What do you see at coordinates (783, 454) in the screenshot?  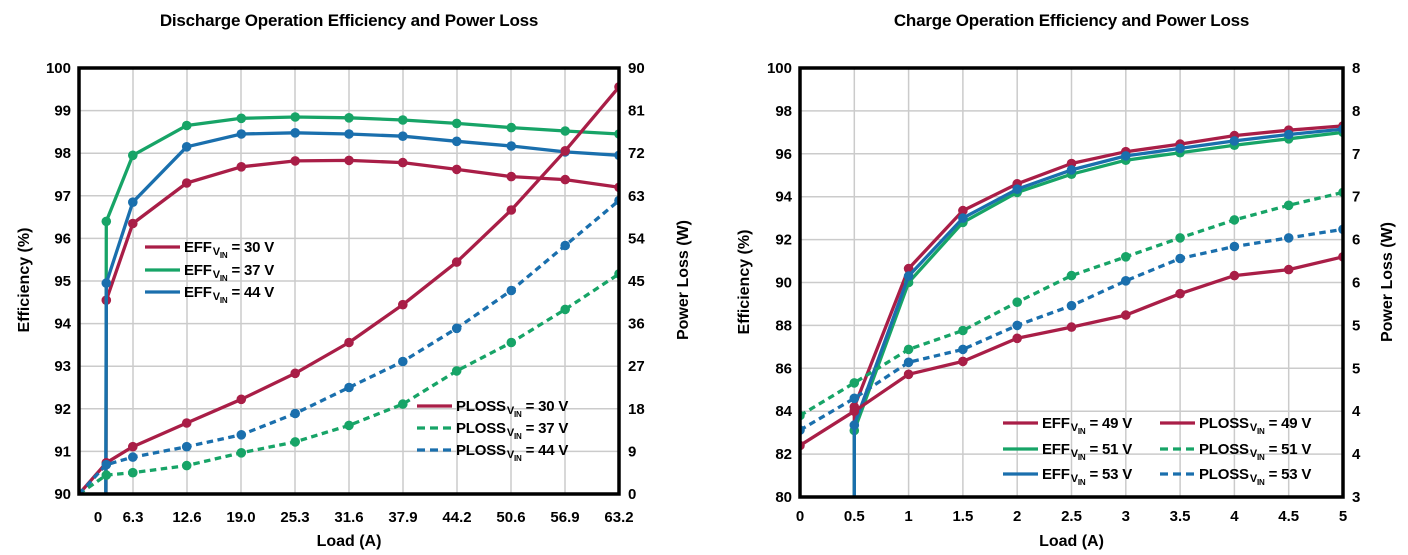 I see `y-left-tick-label: 82` at bounding box center [783, 454].